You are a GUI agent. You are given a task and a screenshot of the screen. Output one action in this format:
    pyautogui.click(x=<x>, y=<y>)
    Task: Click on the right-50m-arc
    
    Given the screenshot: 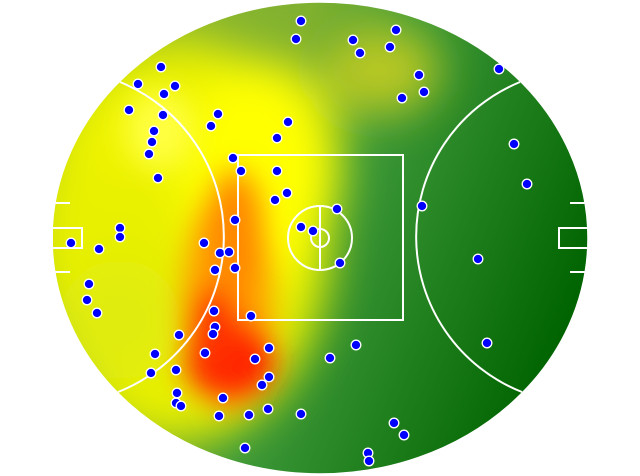 What is the action you would take?
    pyautogui.click(x=469, y=237)
    